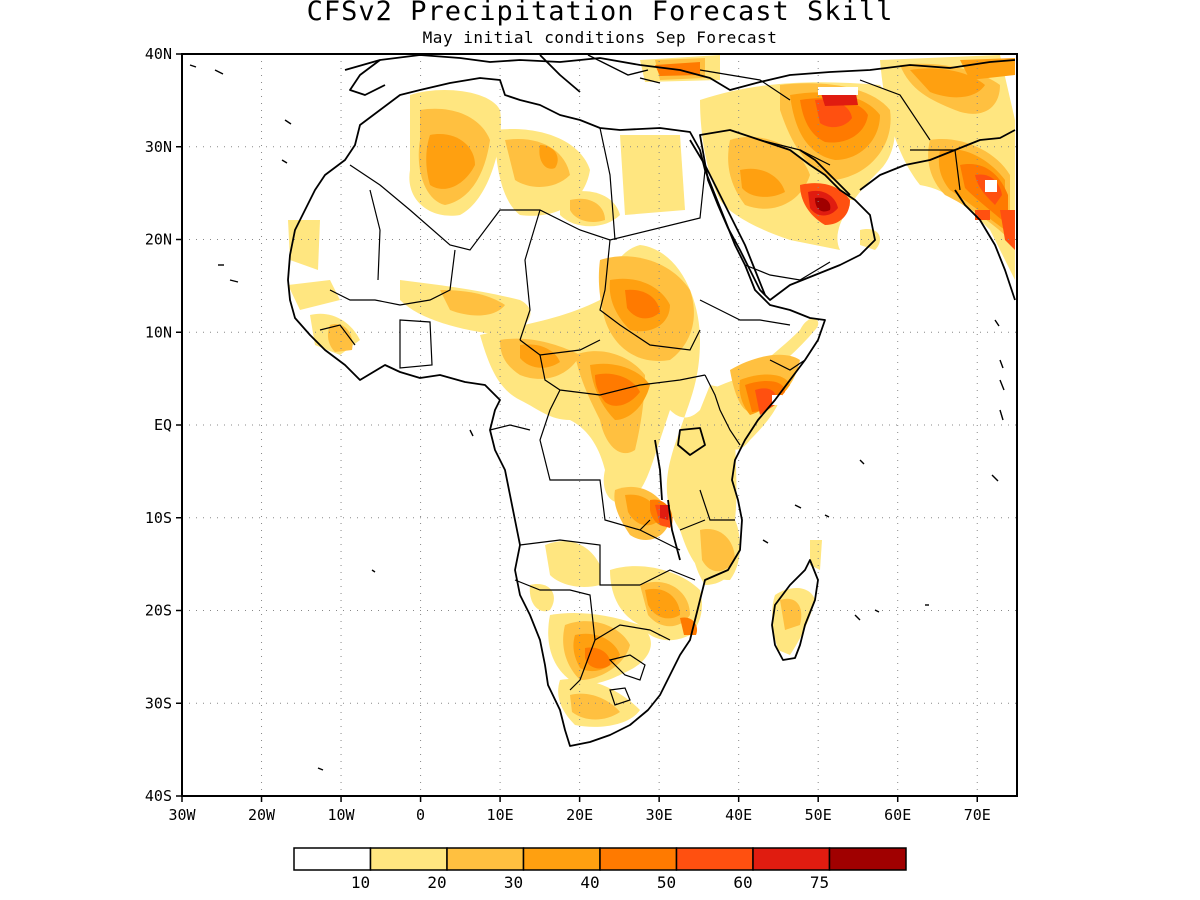 The image size is (1200, 900). I want to click on x-tick-label: 70E, so click(977, 815).